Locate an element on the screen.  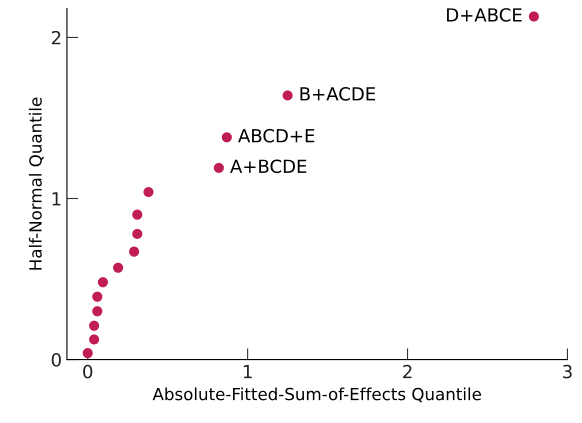
y-axis-title: Half-Normal Quantile is located at coordinates (36, 184).